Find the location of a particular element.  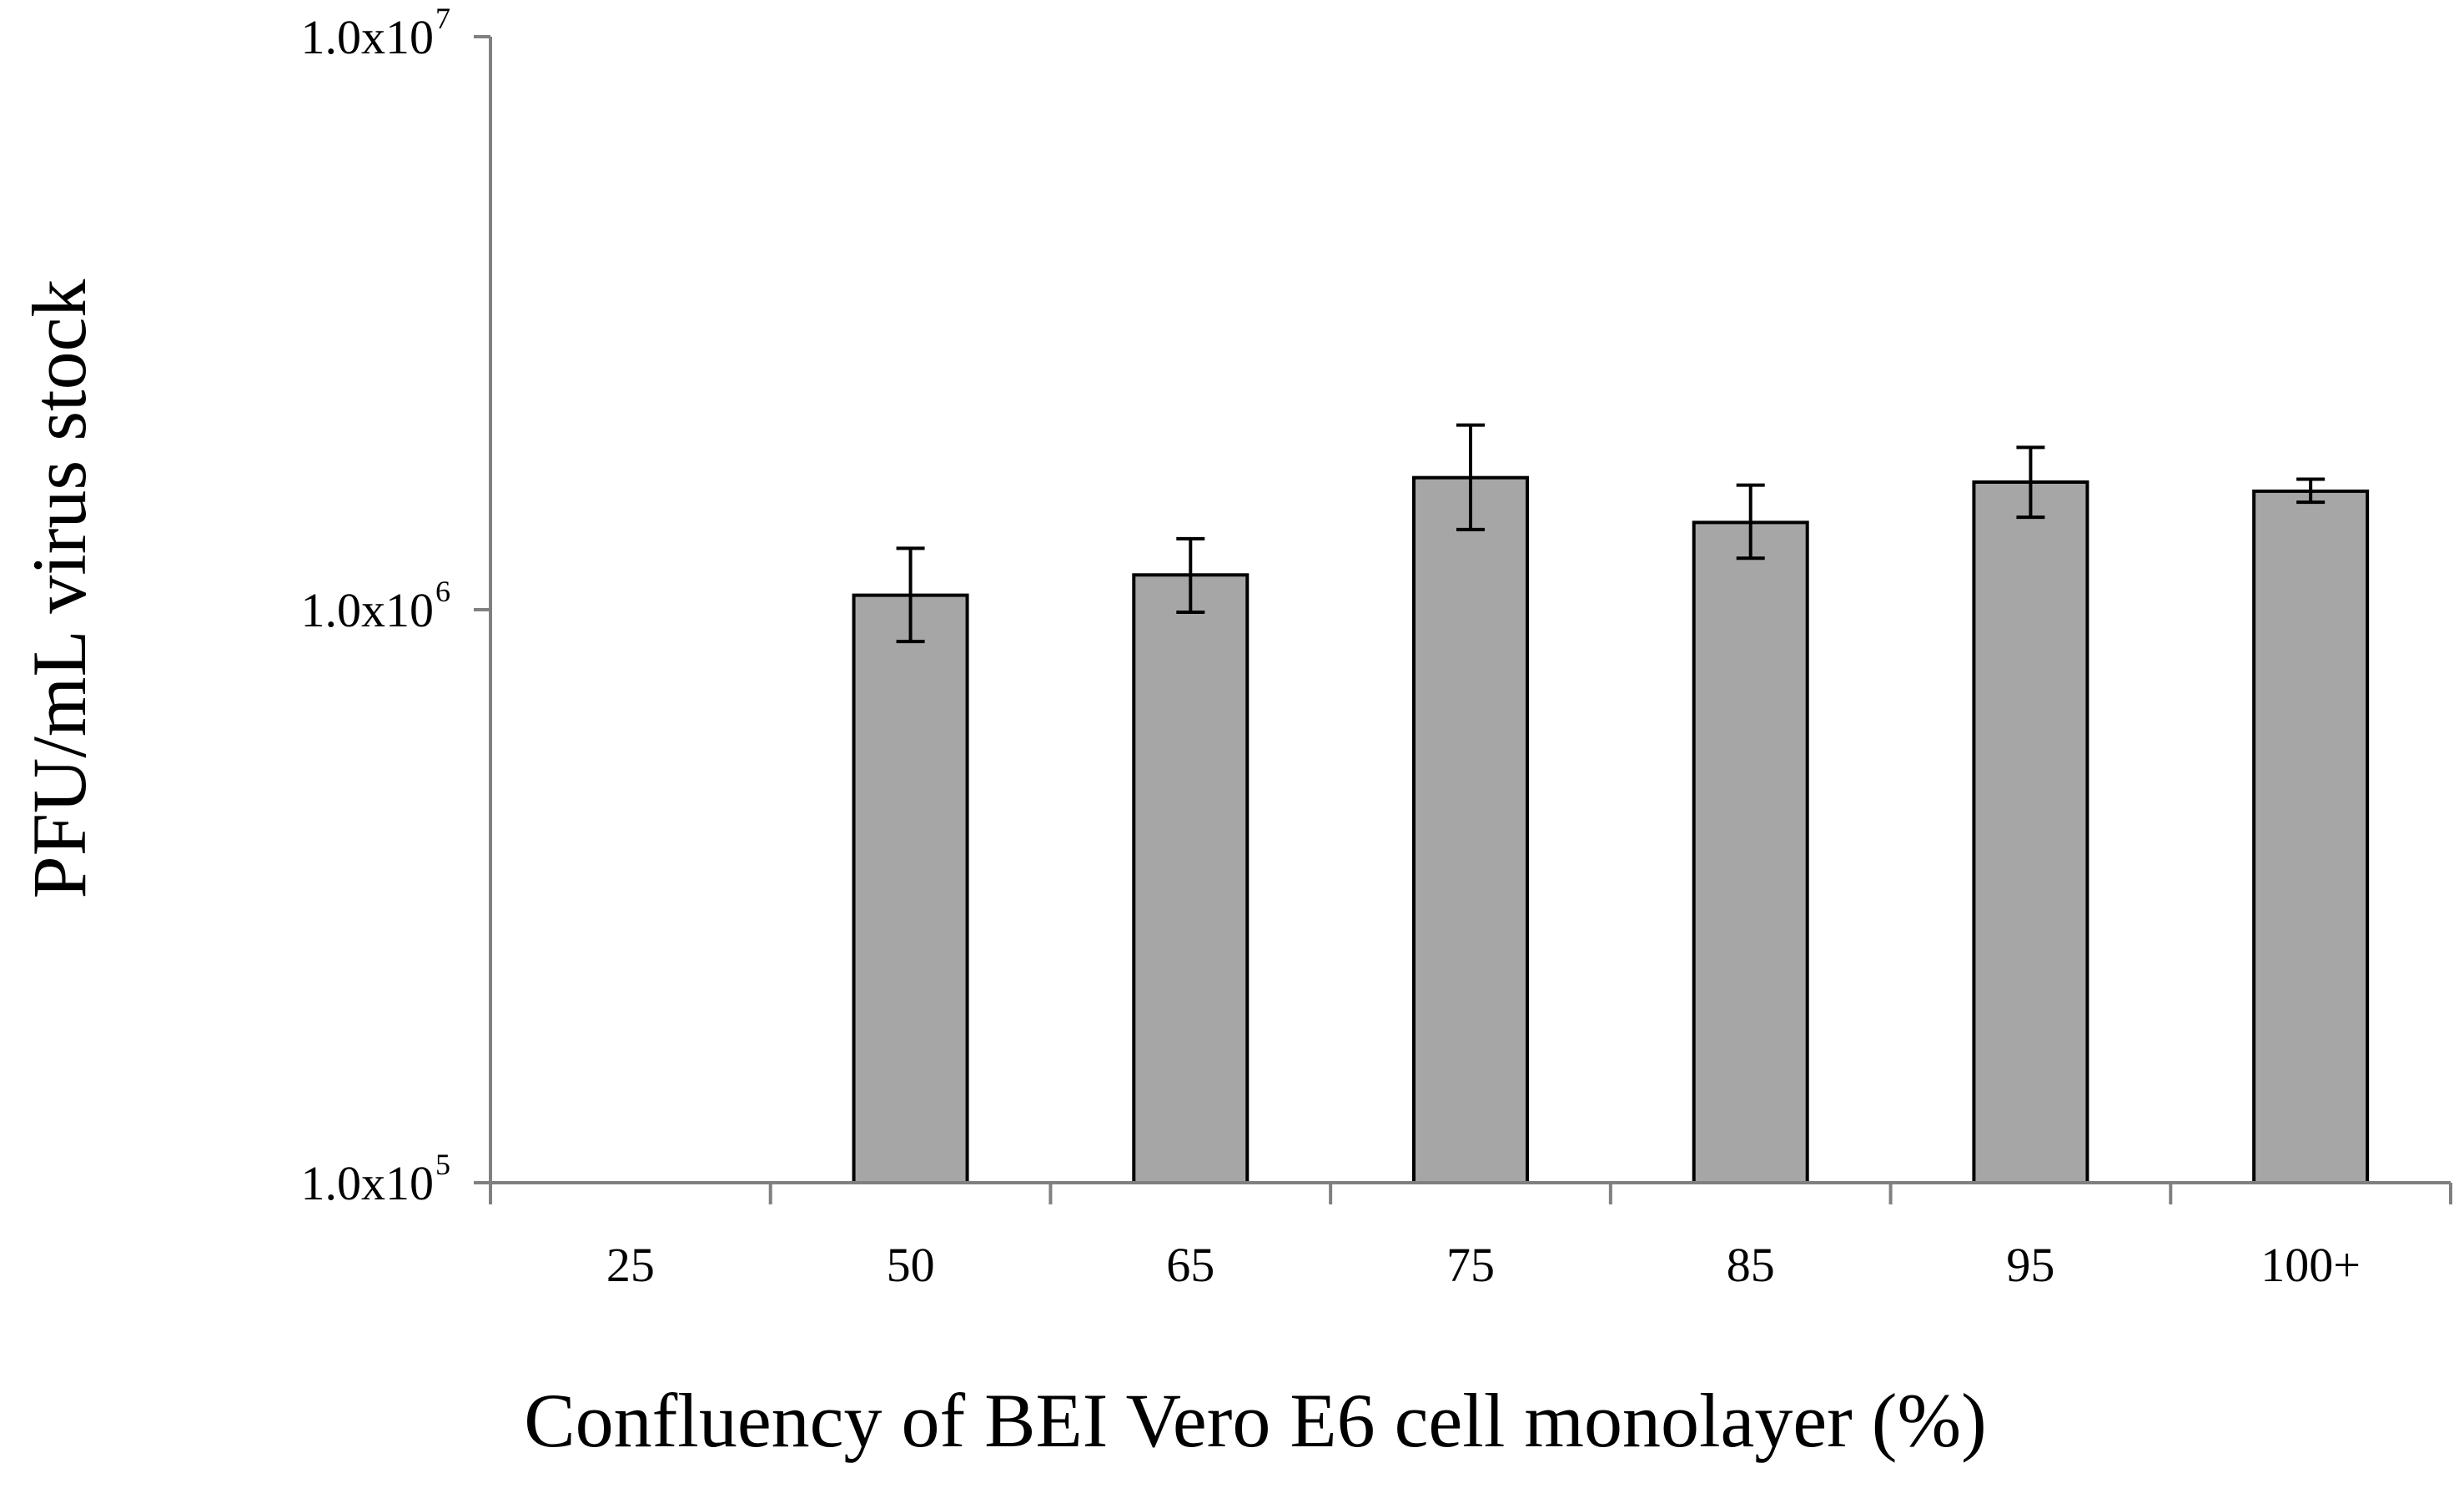

y-tick-label-6: 1.0x10 is located at coordinates (368, 610).